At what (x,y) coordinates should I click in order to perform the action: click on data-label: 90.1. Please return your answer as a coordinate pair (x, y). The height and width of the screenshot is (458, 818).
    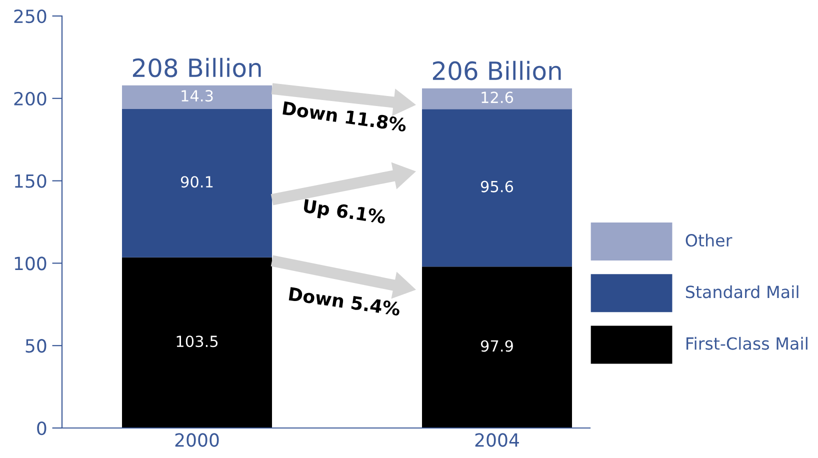
    Looking at the image, I should click on (196, 182).